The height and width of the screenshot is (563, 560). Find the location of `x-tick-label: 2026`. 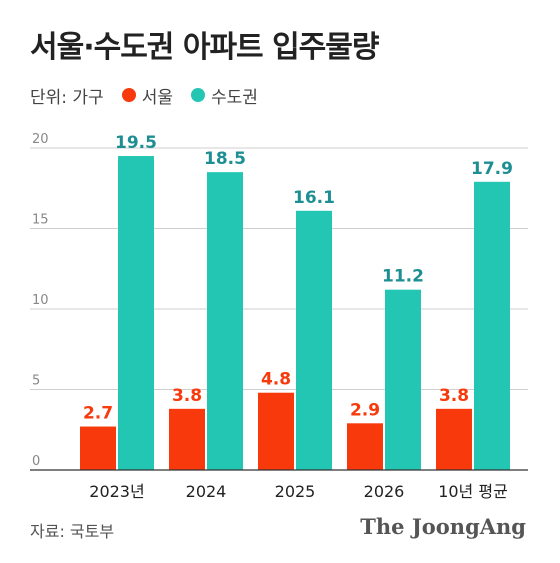

x-tick-label: 2026 is located at coordinates (384, 491).